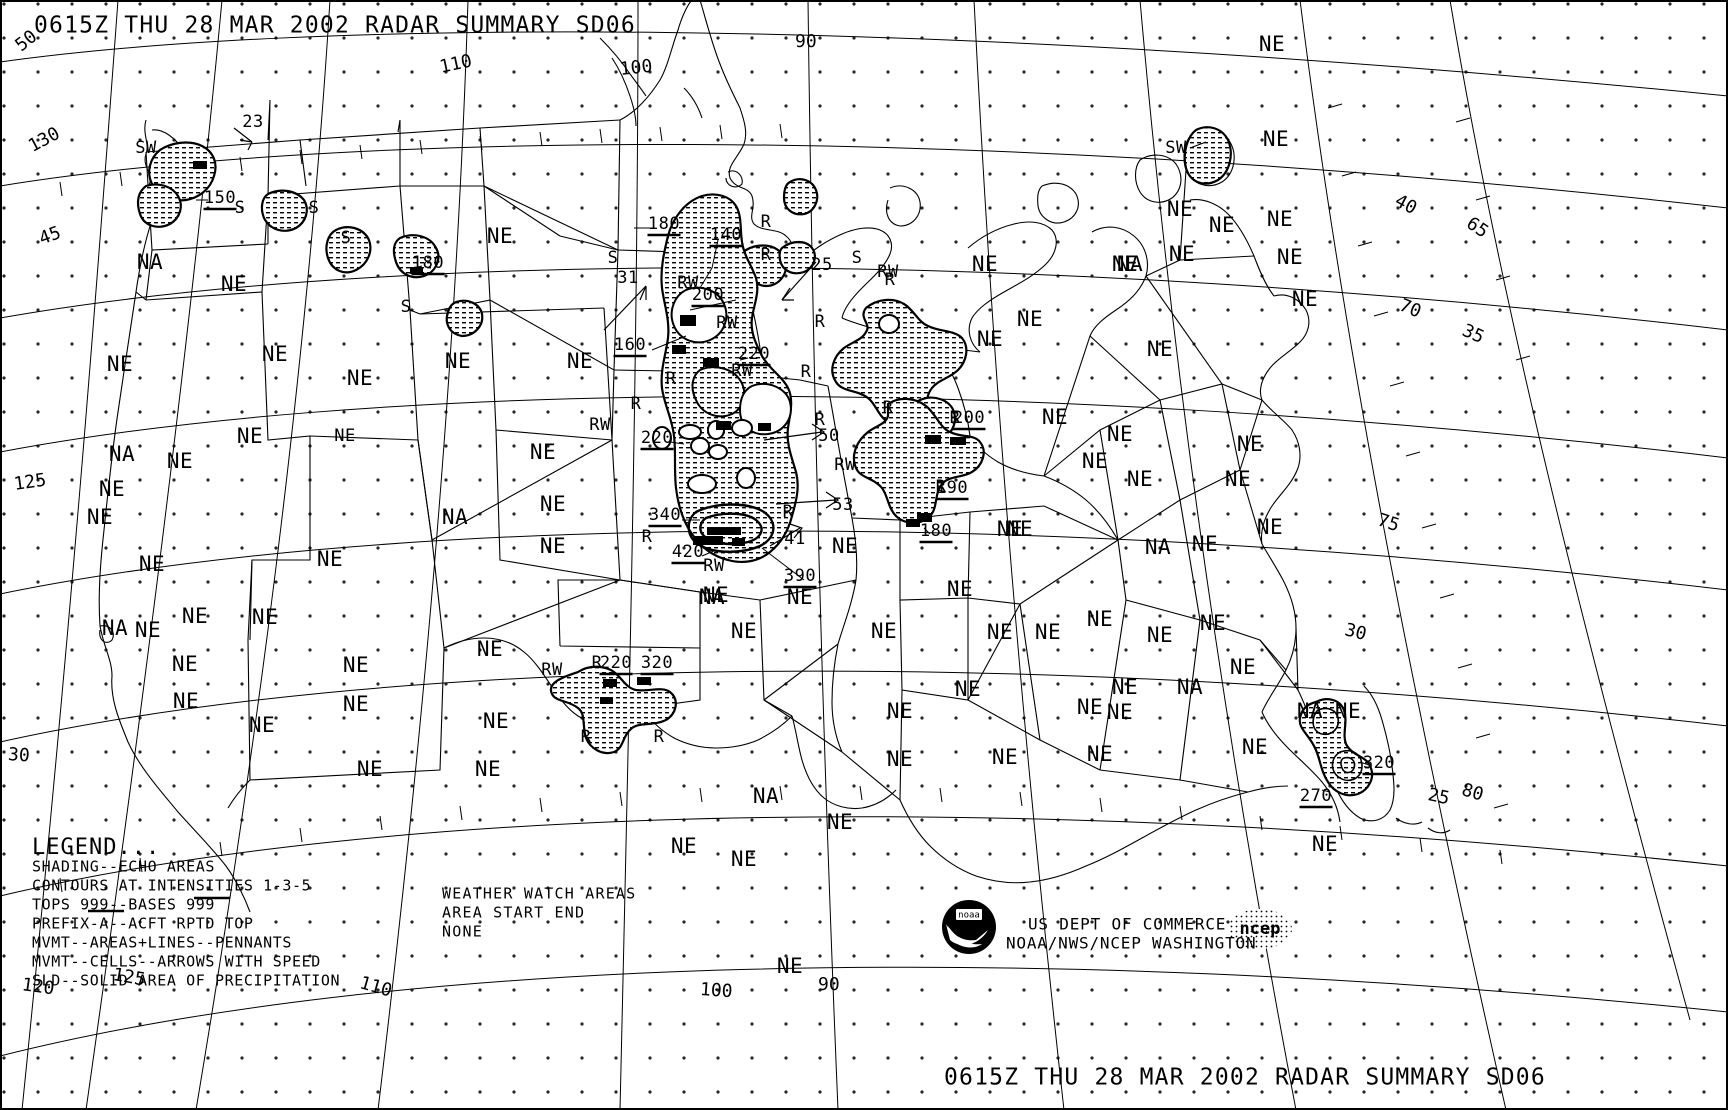  I want to click on coverage-symbol-50-123: 50, so click(828, 436).